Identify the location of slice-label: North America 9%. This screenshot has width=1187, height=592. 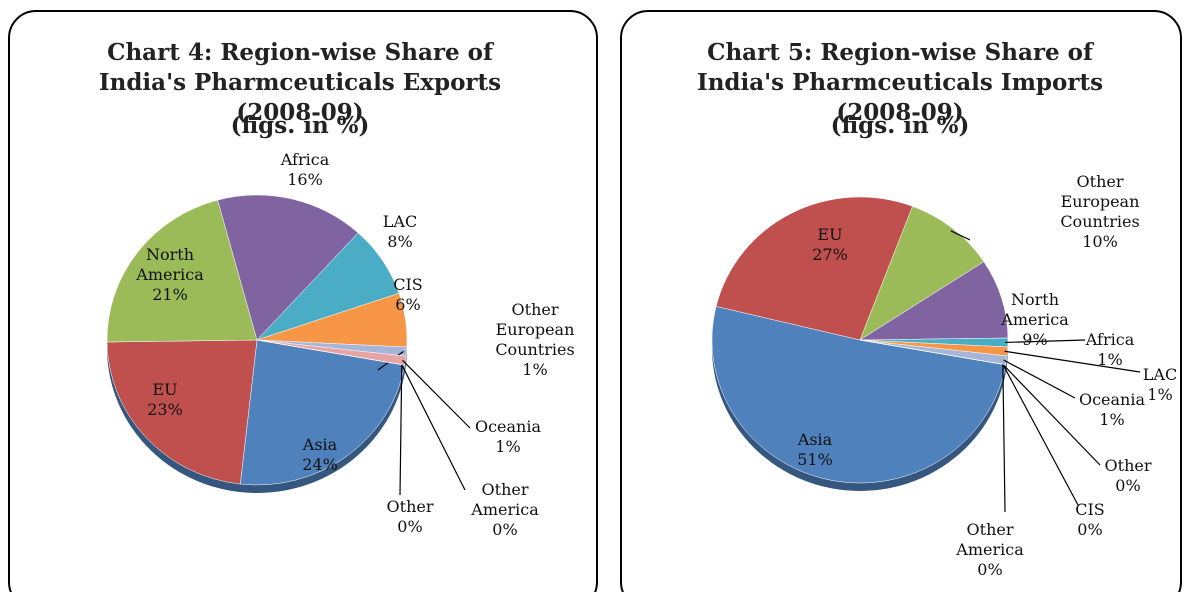
(1035, 320).